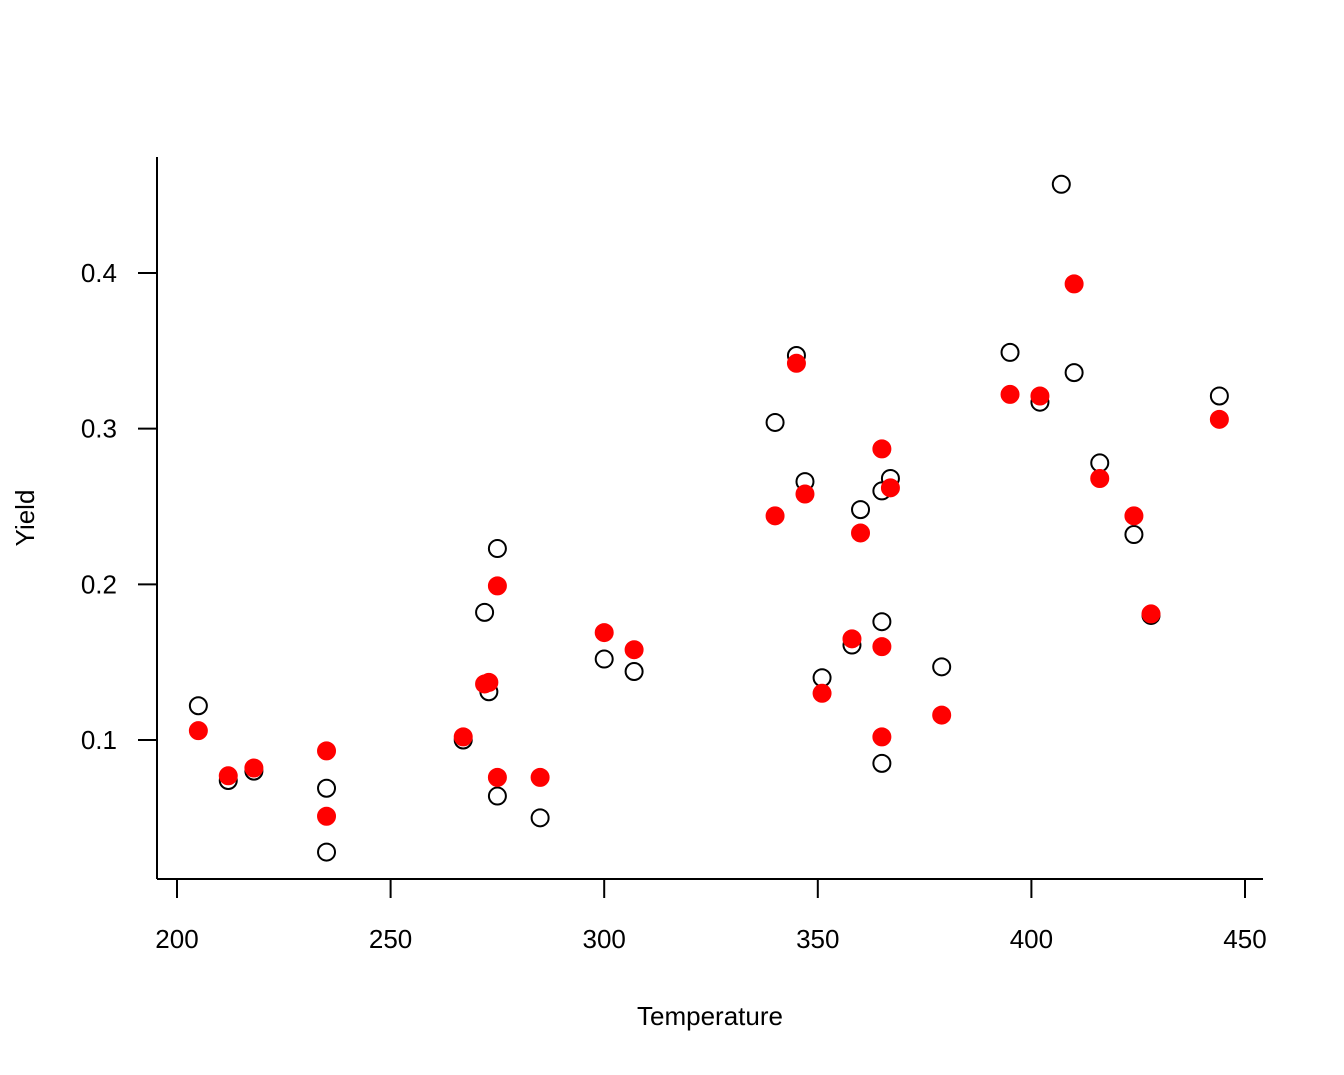 The height and width of the screenshot is (1075, 1344). Describe the element at coordinates (710, 1016) in the screenshot. I see `x-axis-label: Temperature` at that location.